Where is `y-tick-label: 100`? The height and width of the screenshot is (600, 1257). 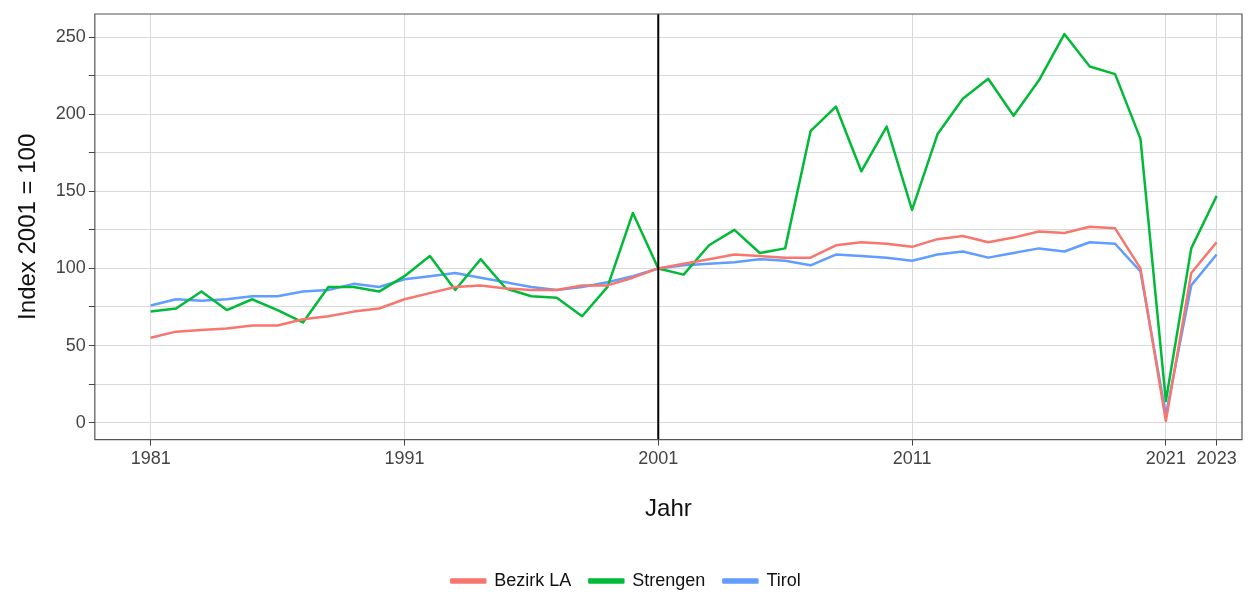
y-tick-label: 100 is located at coordinates (70, 267).